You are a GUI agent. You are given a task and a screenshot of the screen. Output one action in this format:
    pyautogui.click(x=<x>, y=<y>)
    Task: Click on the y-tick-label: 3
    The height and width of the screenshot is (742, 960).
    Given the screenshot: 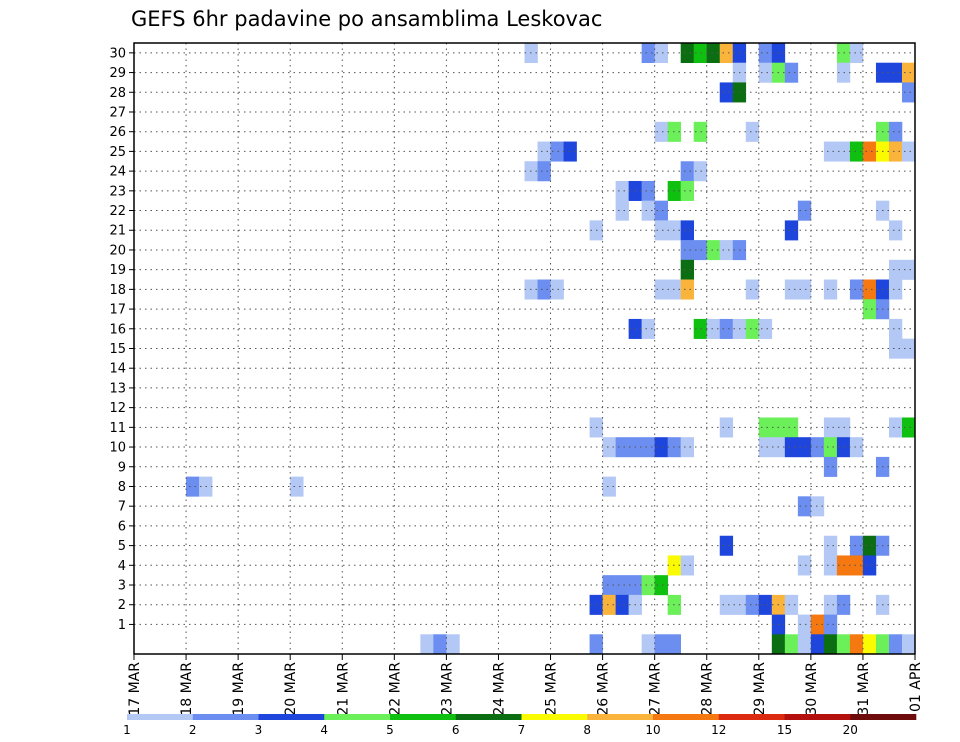 What is the action you would take?
    pyautogui.click(x=122, y=586)
    